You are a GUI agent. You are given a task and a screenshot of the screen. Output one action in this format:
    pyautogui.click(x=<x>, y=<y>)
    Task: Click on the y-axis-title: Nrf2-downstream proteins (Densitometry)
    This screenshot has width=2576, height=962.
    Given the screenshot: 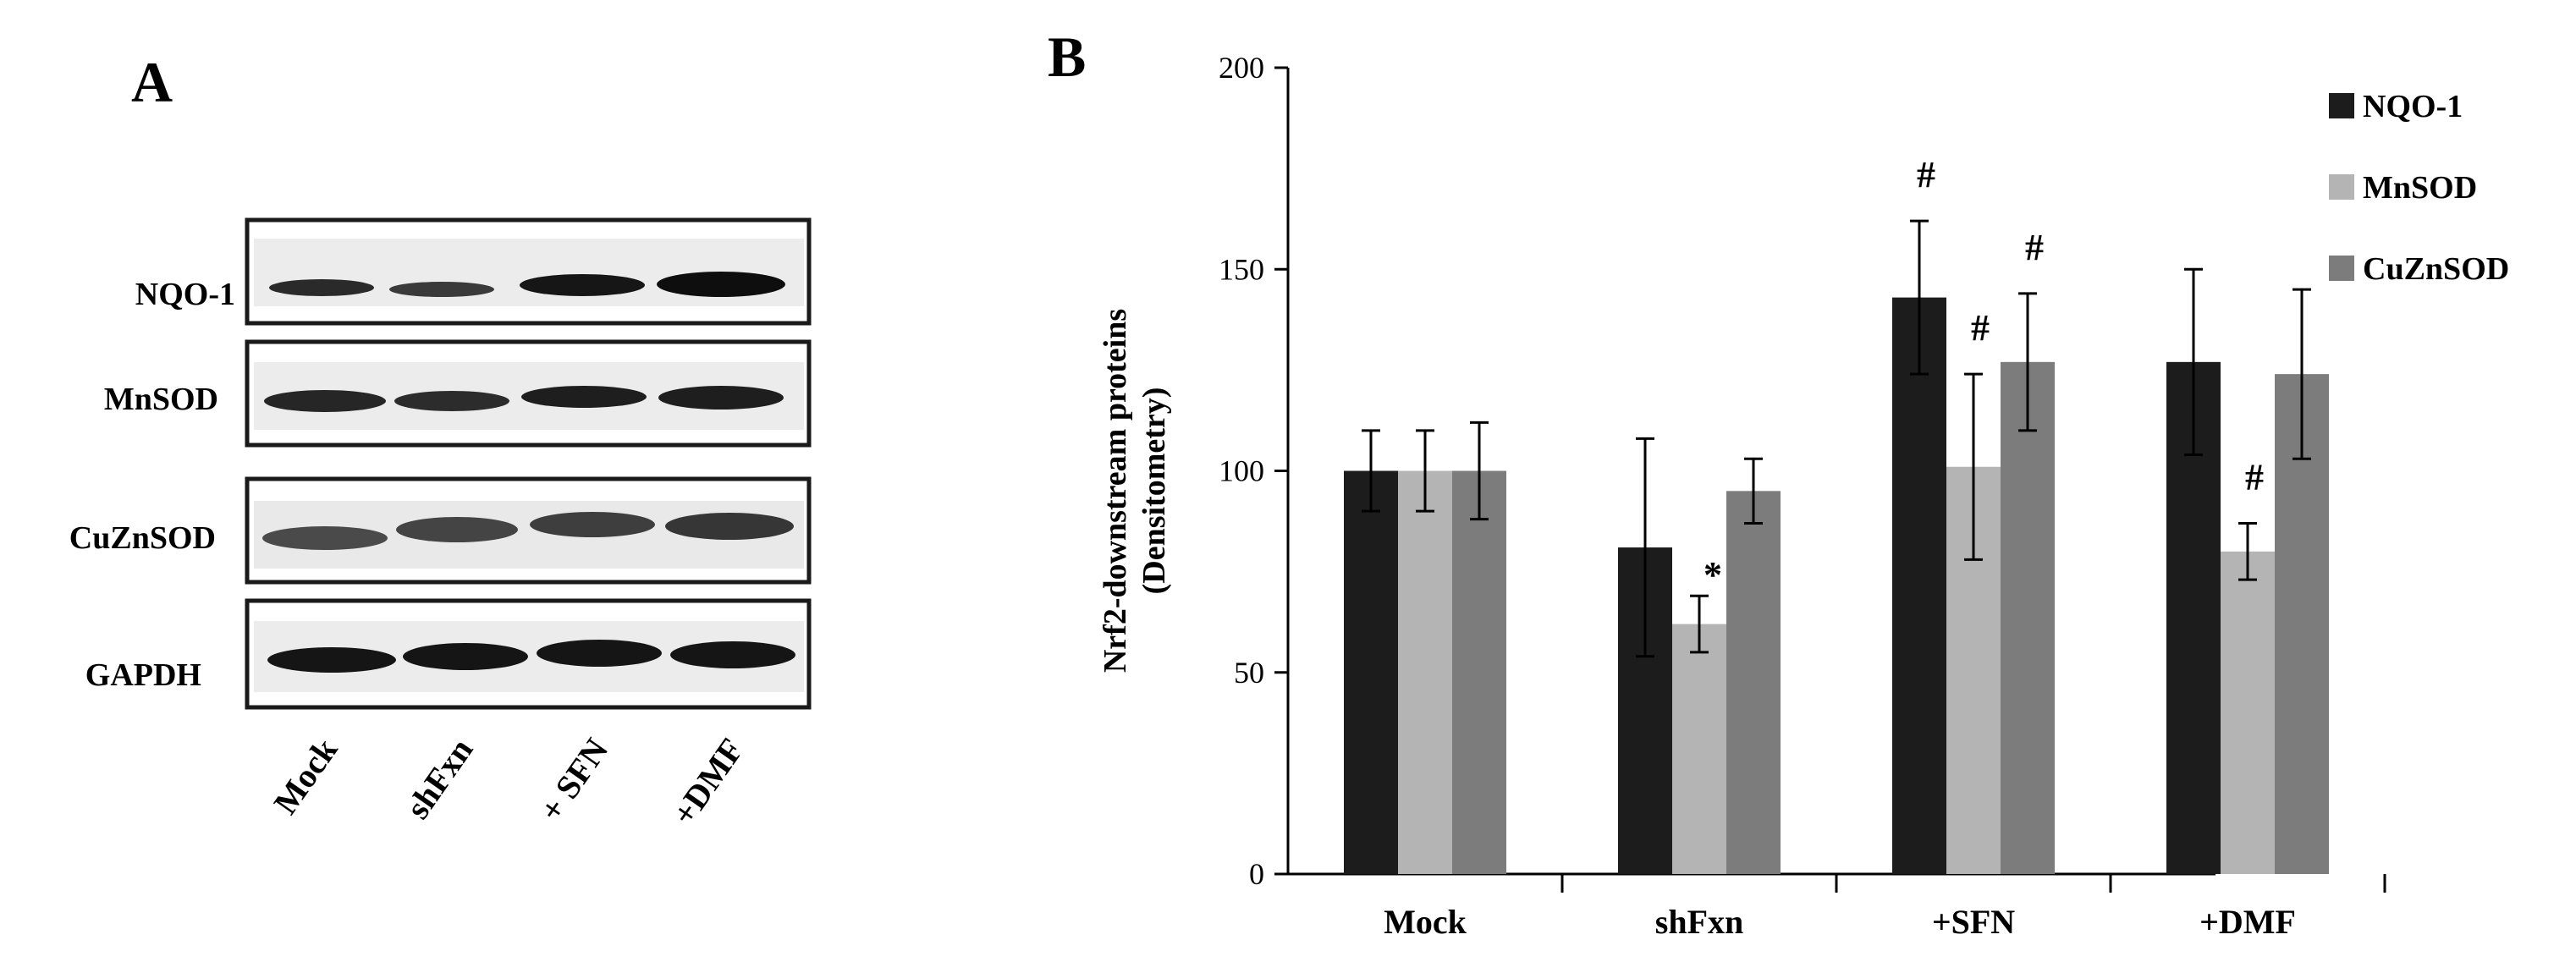 What is the action you would take?
    pyautogui.click(x=1135, y=491)
    